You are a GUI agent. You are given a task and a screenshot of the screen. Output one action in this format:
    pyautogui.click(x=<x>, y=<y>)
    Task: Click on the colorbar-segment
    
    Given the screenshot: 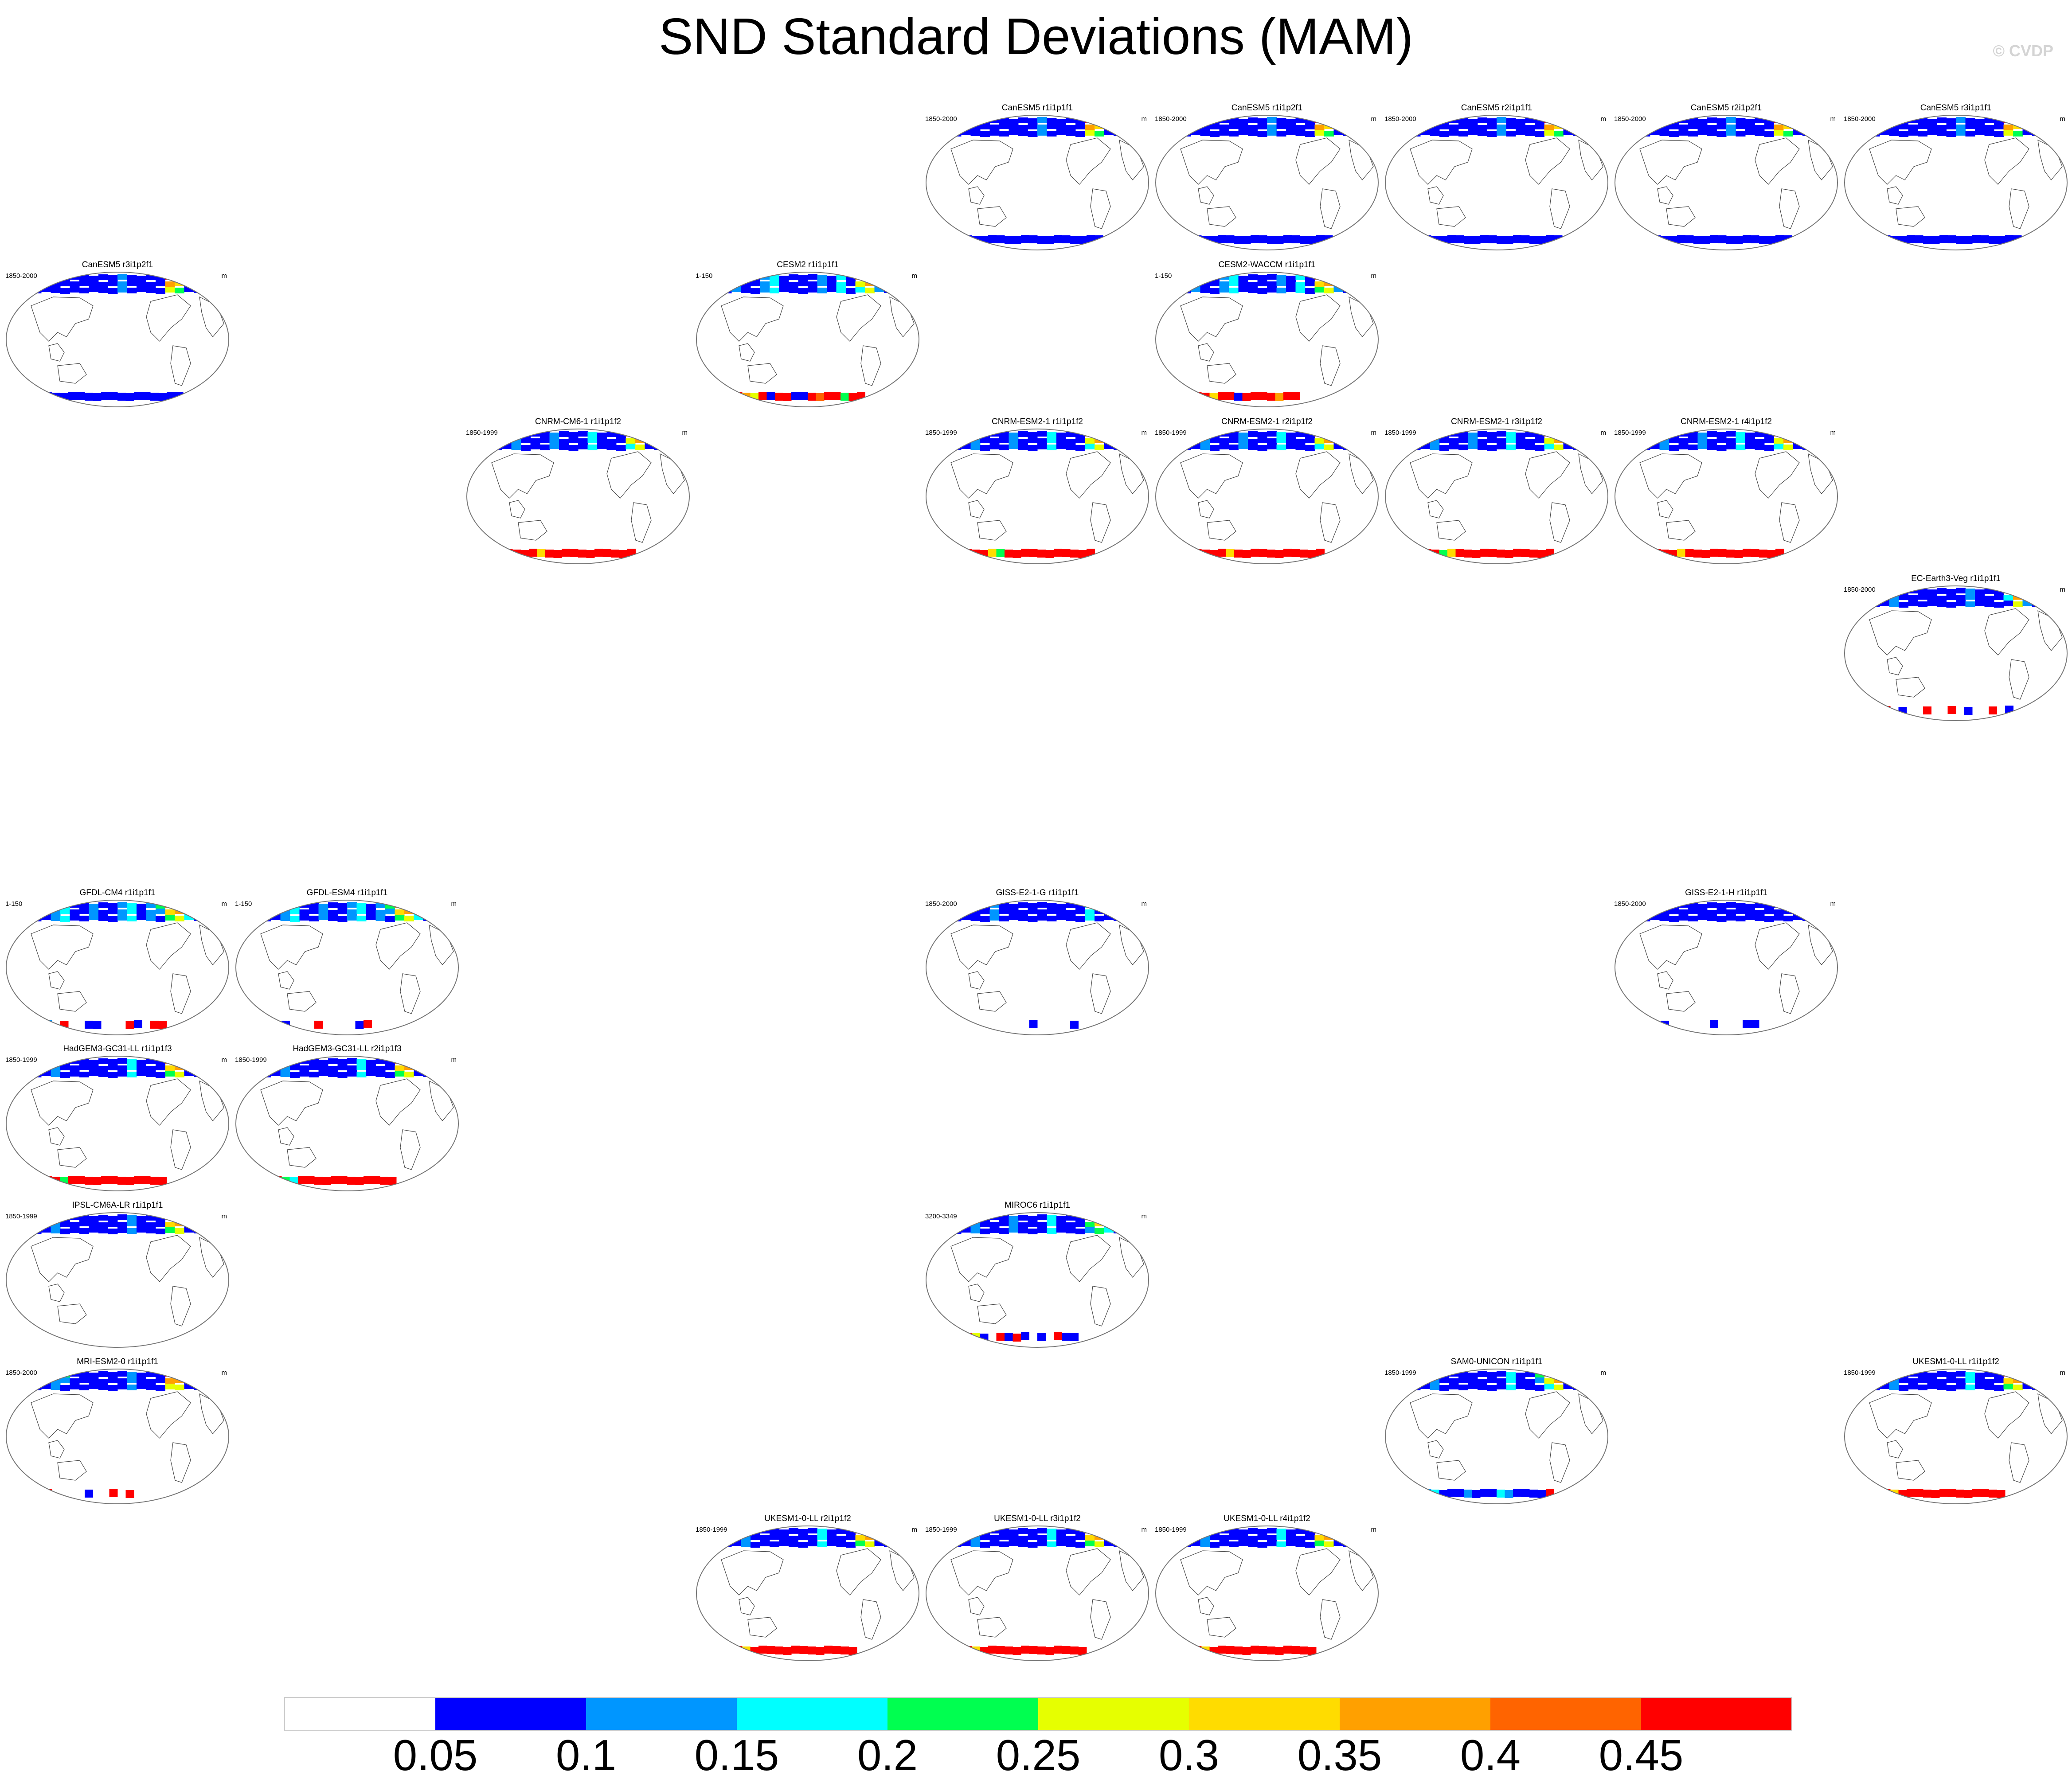 What is the action you would take?
    pyautogui.click(x=510, y=1713)
    